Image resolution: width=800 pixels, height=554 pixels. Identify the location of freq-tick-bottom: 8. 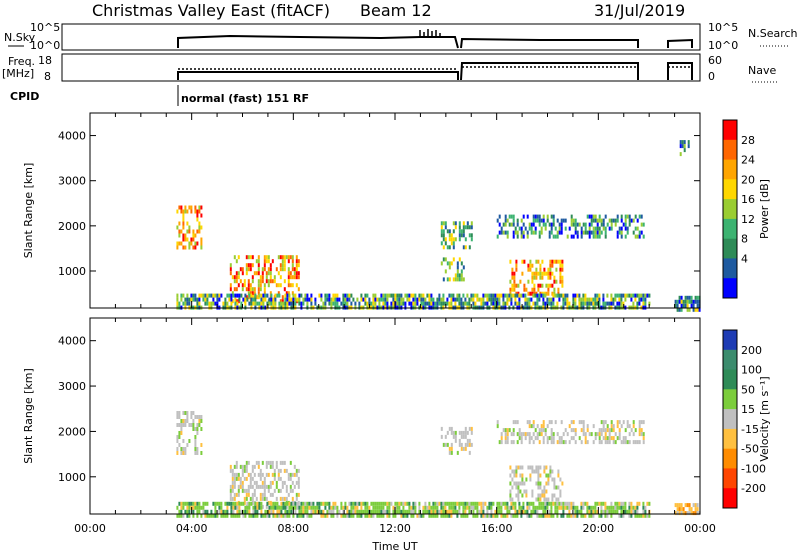
(47, 76).